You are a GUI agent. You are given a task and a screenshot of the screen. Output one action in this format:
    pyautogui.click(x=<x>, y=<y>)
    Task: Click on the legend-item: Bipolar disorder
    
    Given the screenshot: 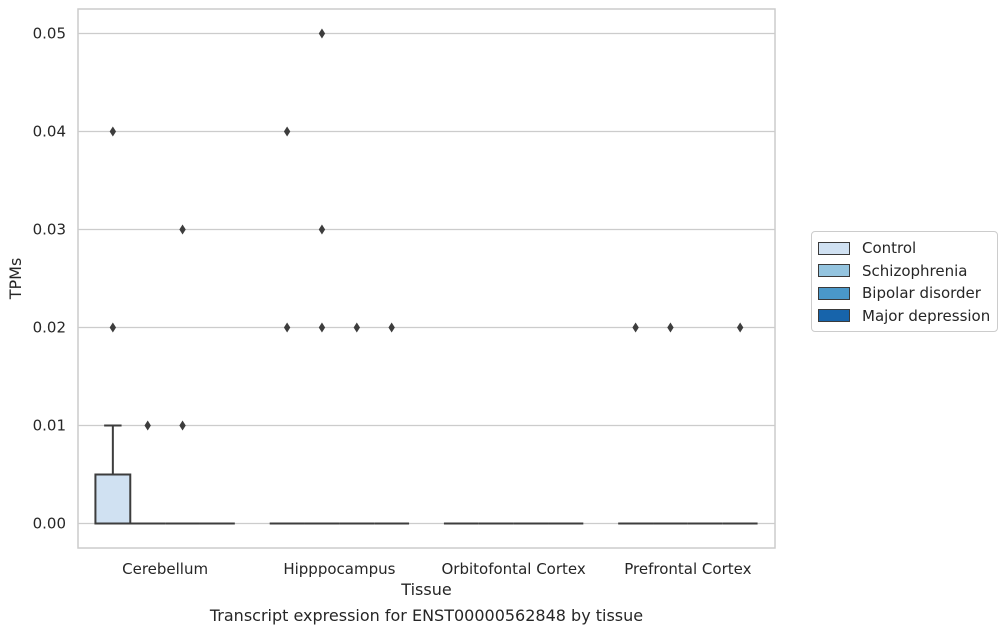 What is the action you would take?
    pyautogui.click(x=904, y=293)
    